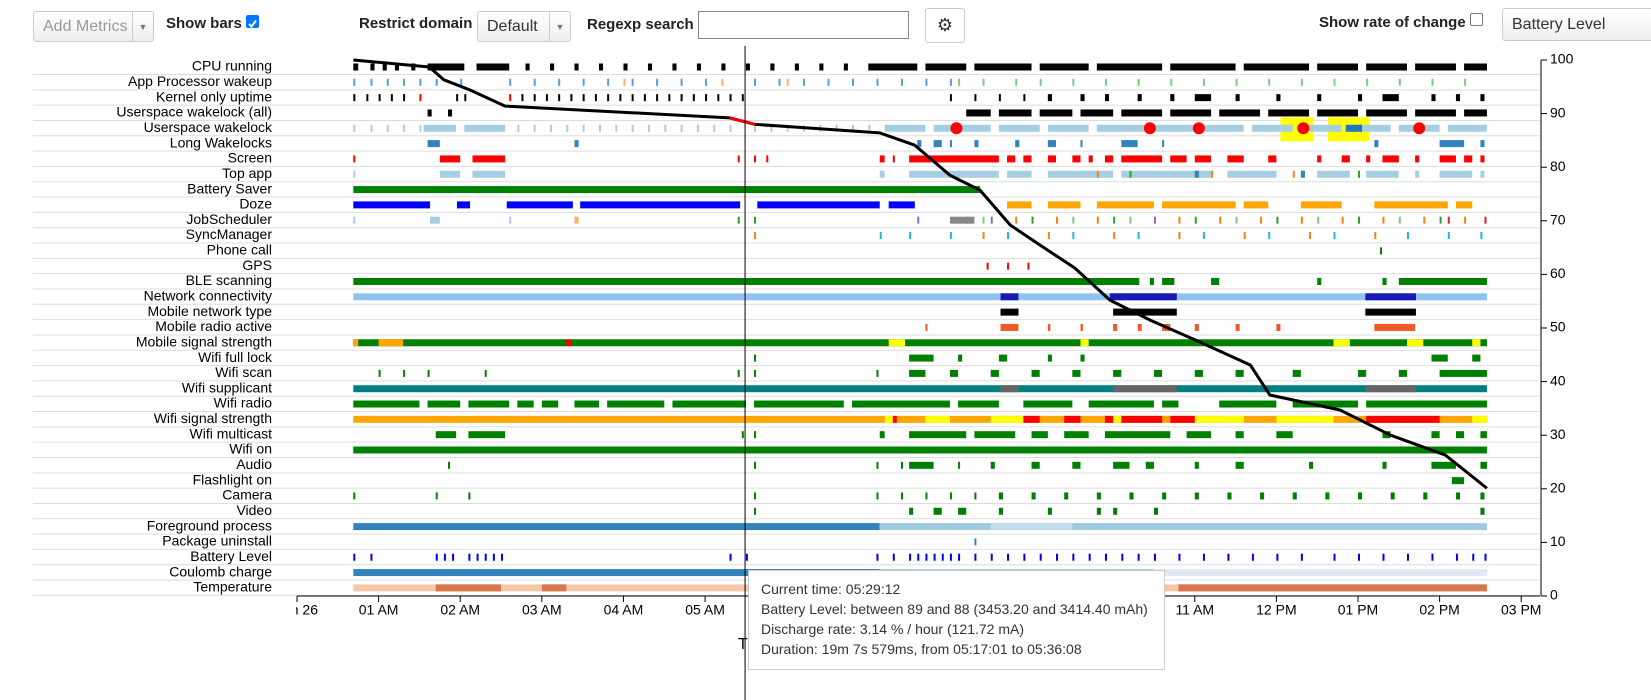 The height and width of the screenshot is (700, 1651). Describe the element at coordinates (803, 25) in the screenshot. I see `regexp-input` at that location.